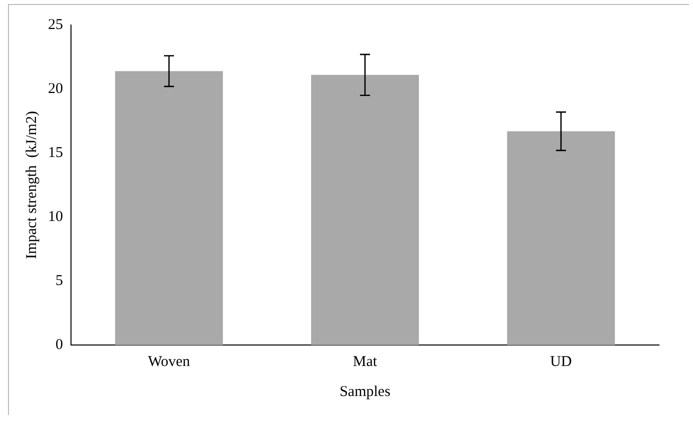 The height and width of the screenshot is (421, 693). What do you see at coordinates (365, 362) in the screenshot?
I see `x-tick-label: Mat` at bounding box center [365, 362].